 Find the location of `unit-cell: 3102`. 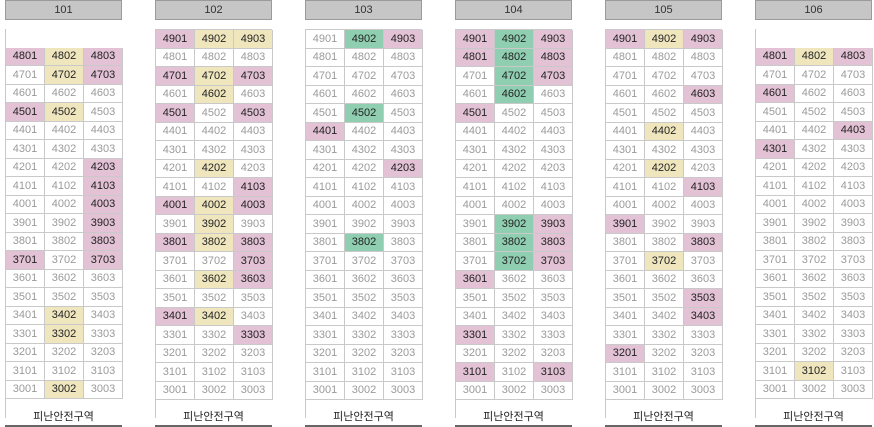

unit-cell: 3102 is located at coordinates (64, 371).